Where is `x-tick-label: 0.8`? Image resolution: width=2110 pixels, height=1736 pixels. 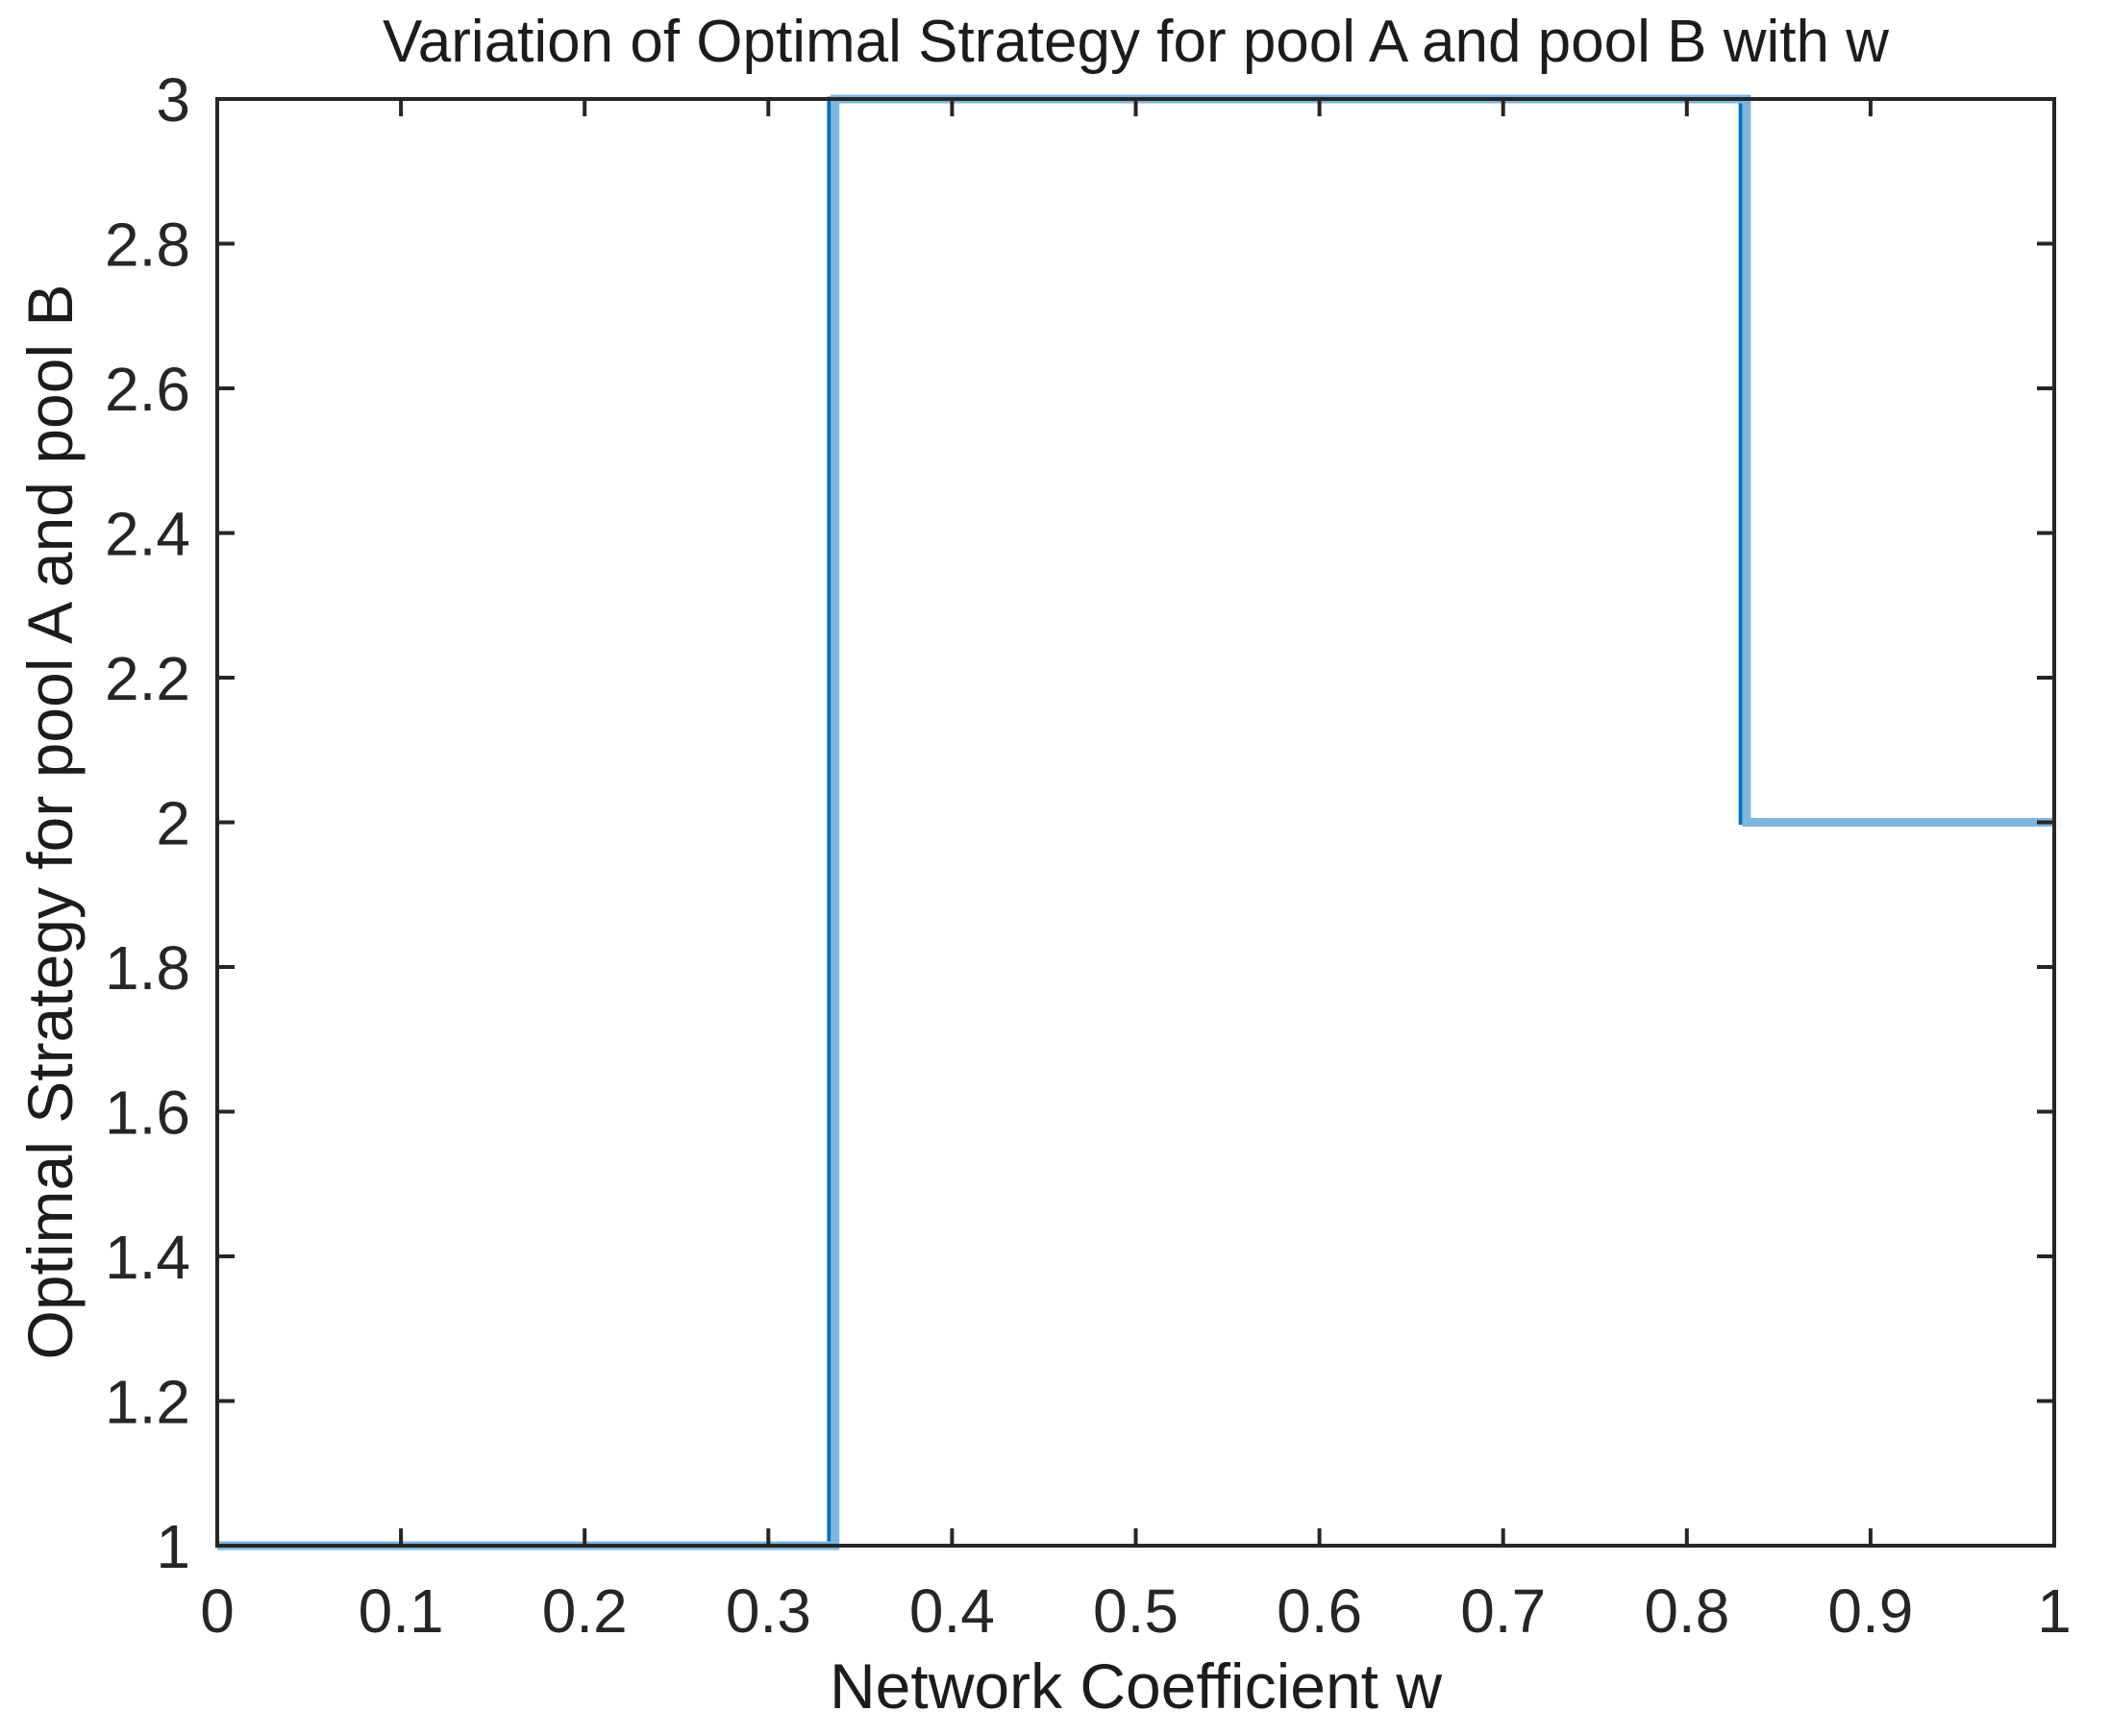
x-tick-label: 0.8 is located at coordinates (1686, 1611).